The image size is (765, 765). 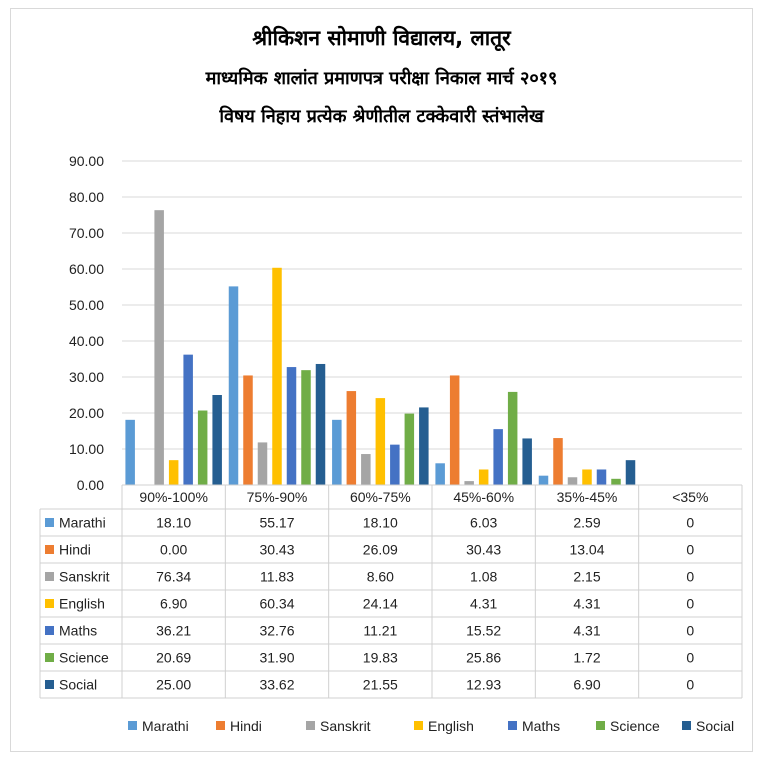 I want to click on table-series-name: Sanskrit, so click(x=84, y=577).